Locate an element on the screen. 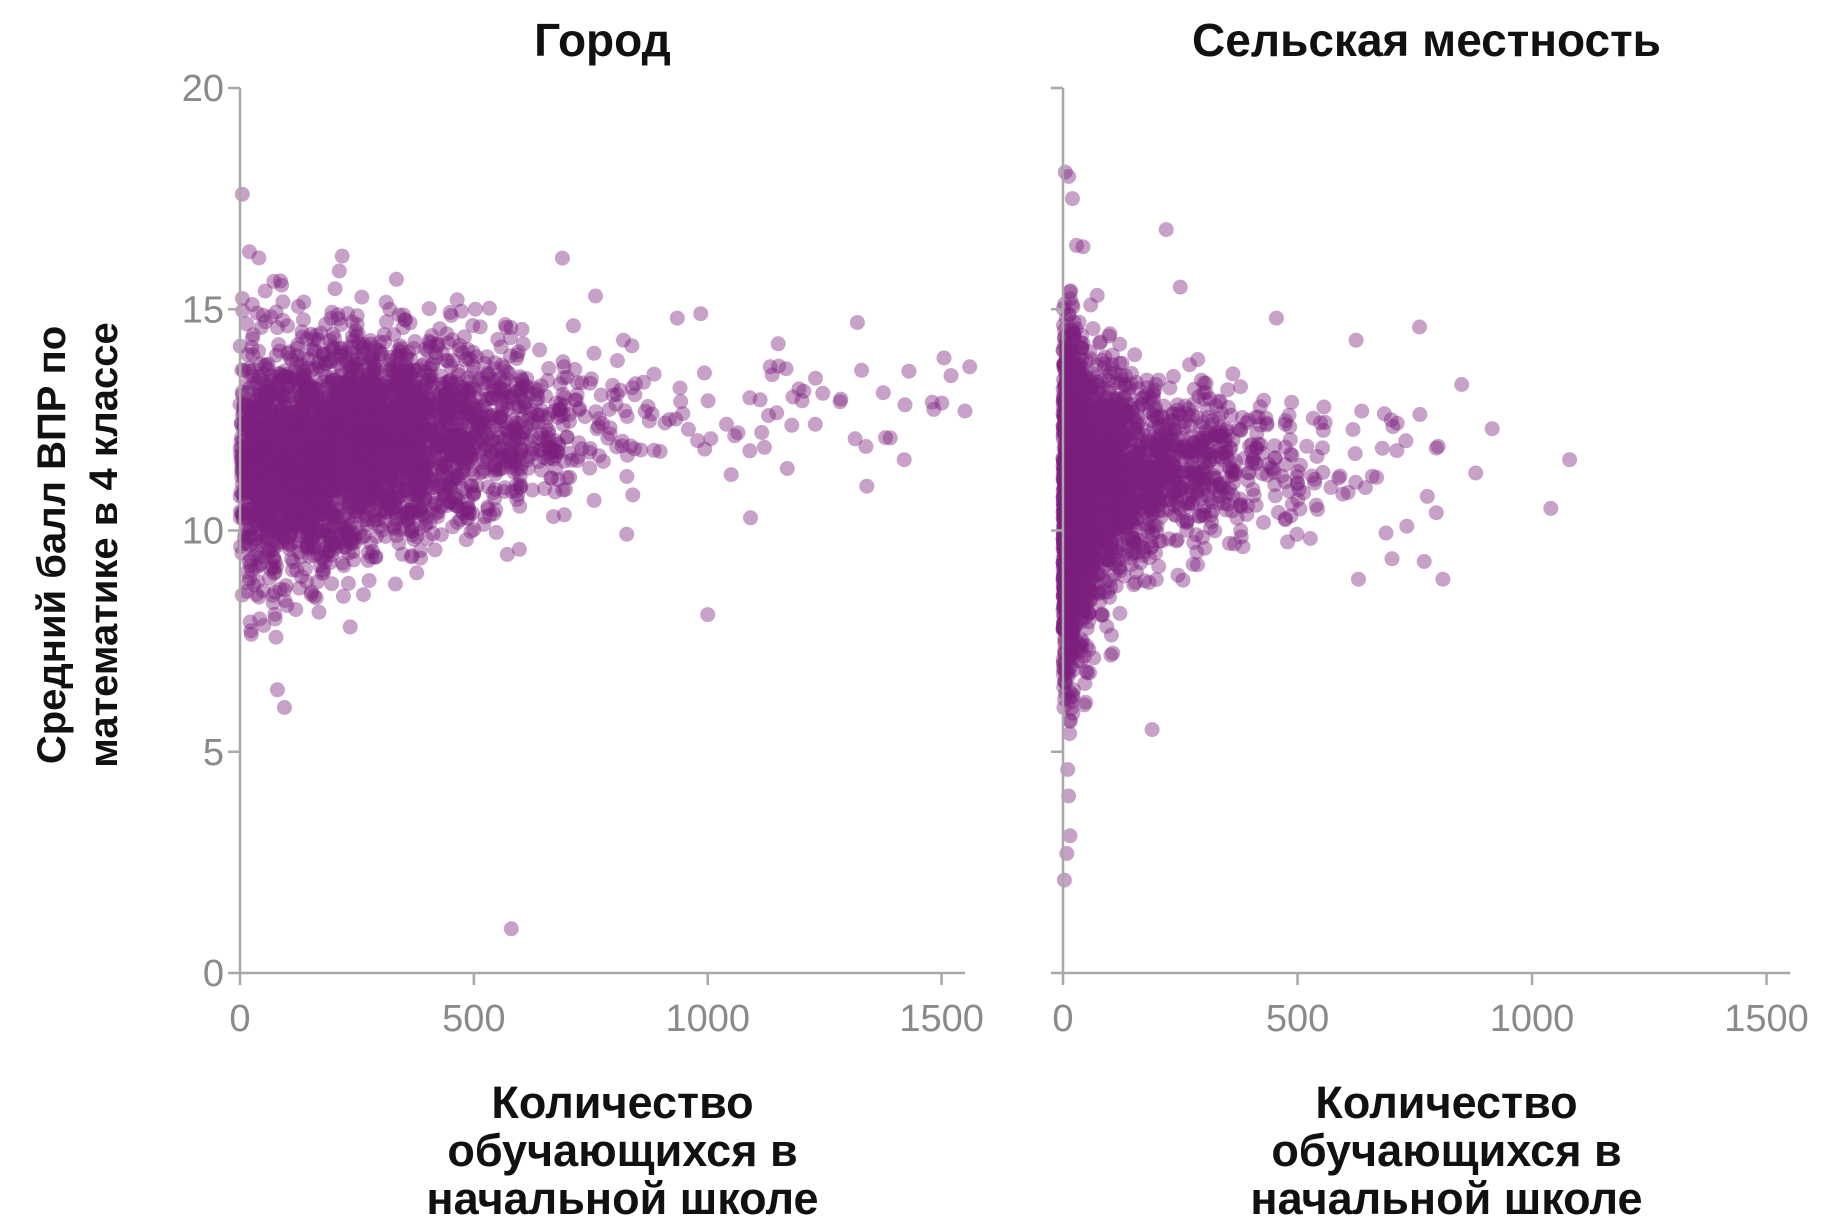 The width and height of the screenshot is (1845, 1230). x-tick-label: 0 is located at coordinates (239, 1019).